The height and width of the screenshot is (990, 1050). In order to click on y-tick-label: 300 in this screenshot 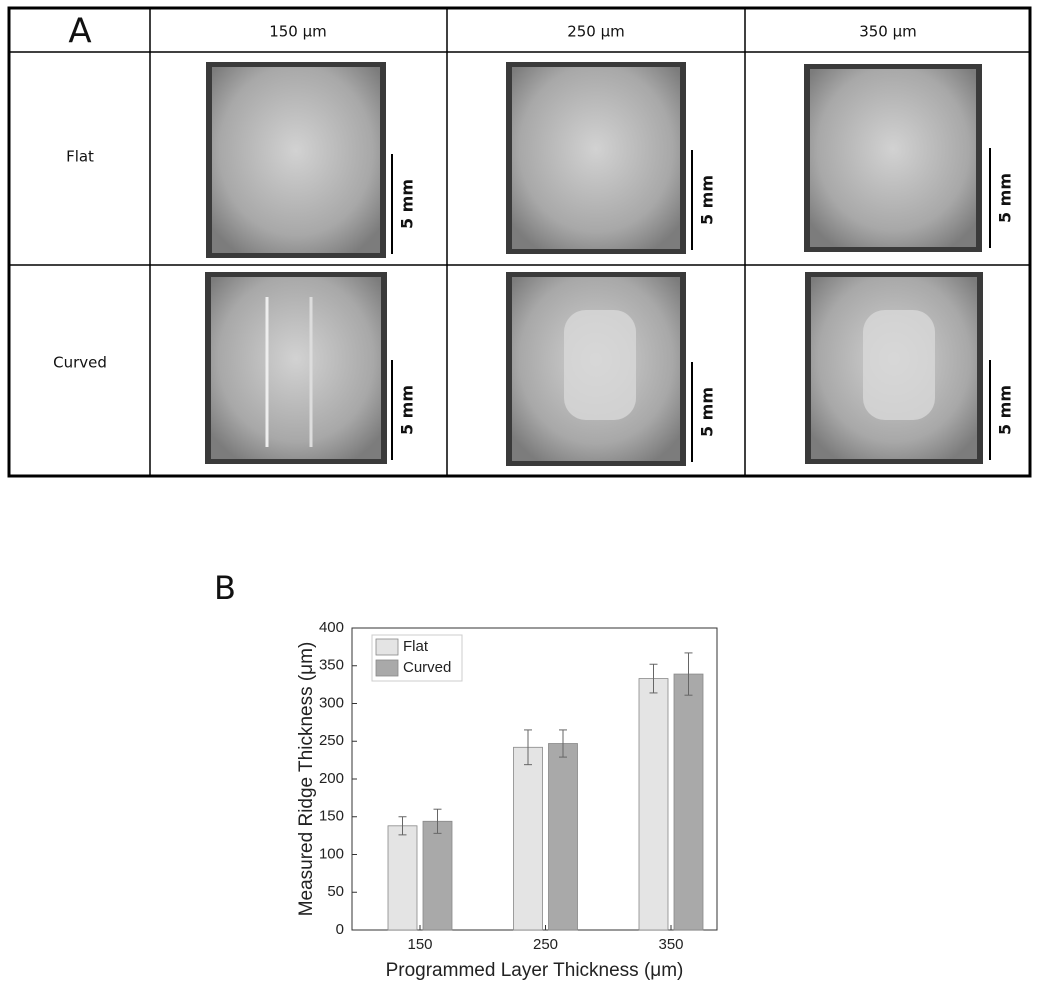, I will do `click(331, 702)`.